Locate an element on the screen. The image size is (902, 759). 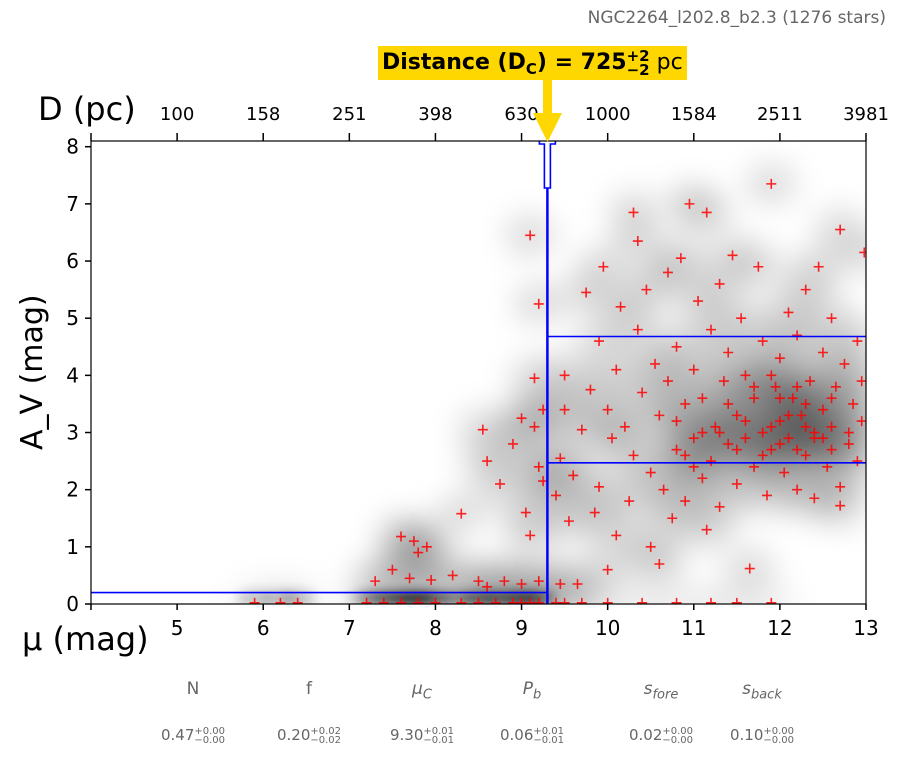
parameter-value: 0.47+0.00 −0.00 is located at coordinates (193, 735).